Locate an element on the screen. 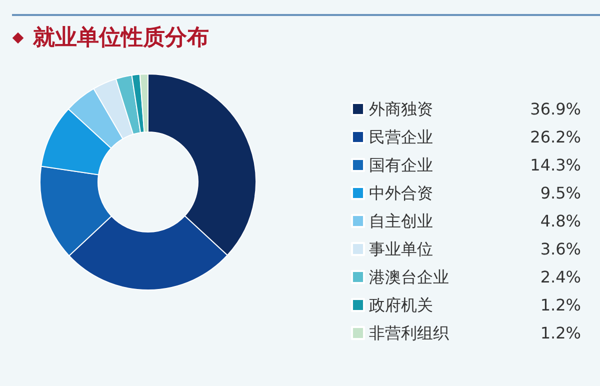  legend-label: 国有企业 is located at coordinates (401, 165).